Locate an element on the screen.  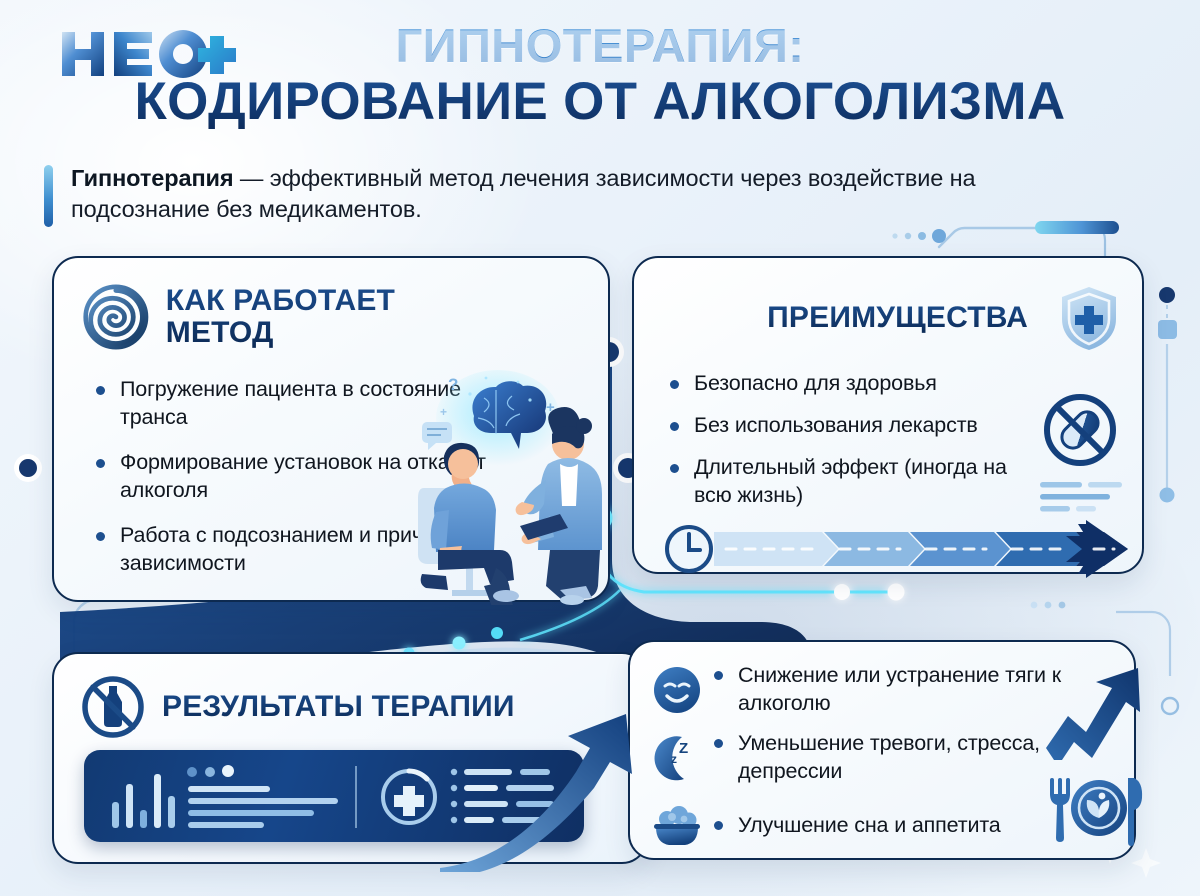
list-item: Улучшение сна и аппетита is located at coordinates (887, 826).